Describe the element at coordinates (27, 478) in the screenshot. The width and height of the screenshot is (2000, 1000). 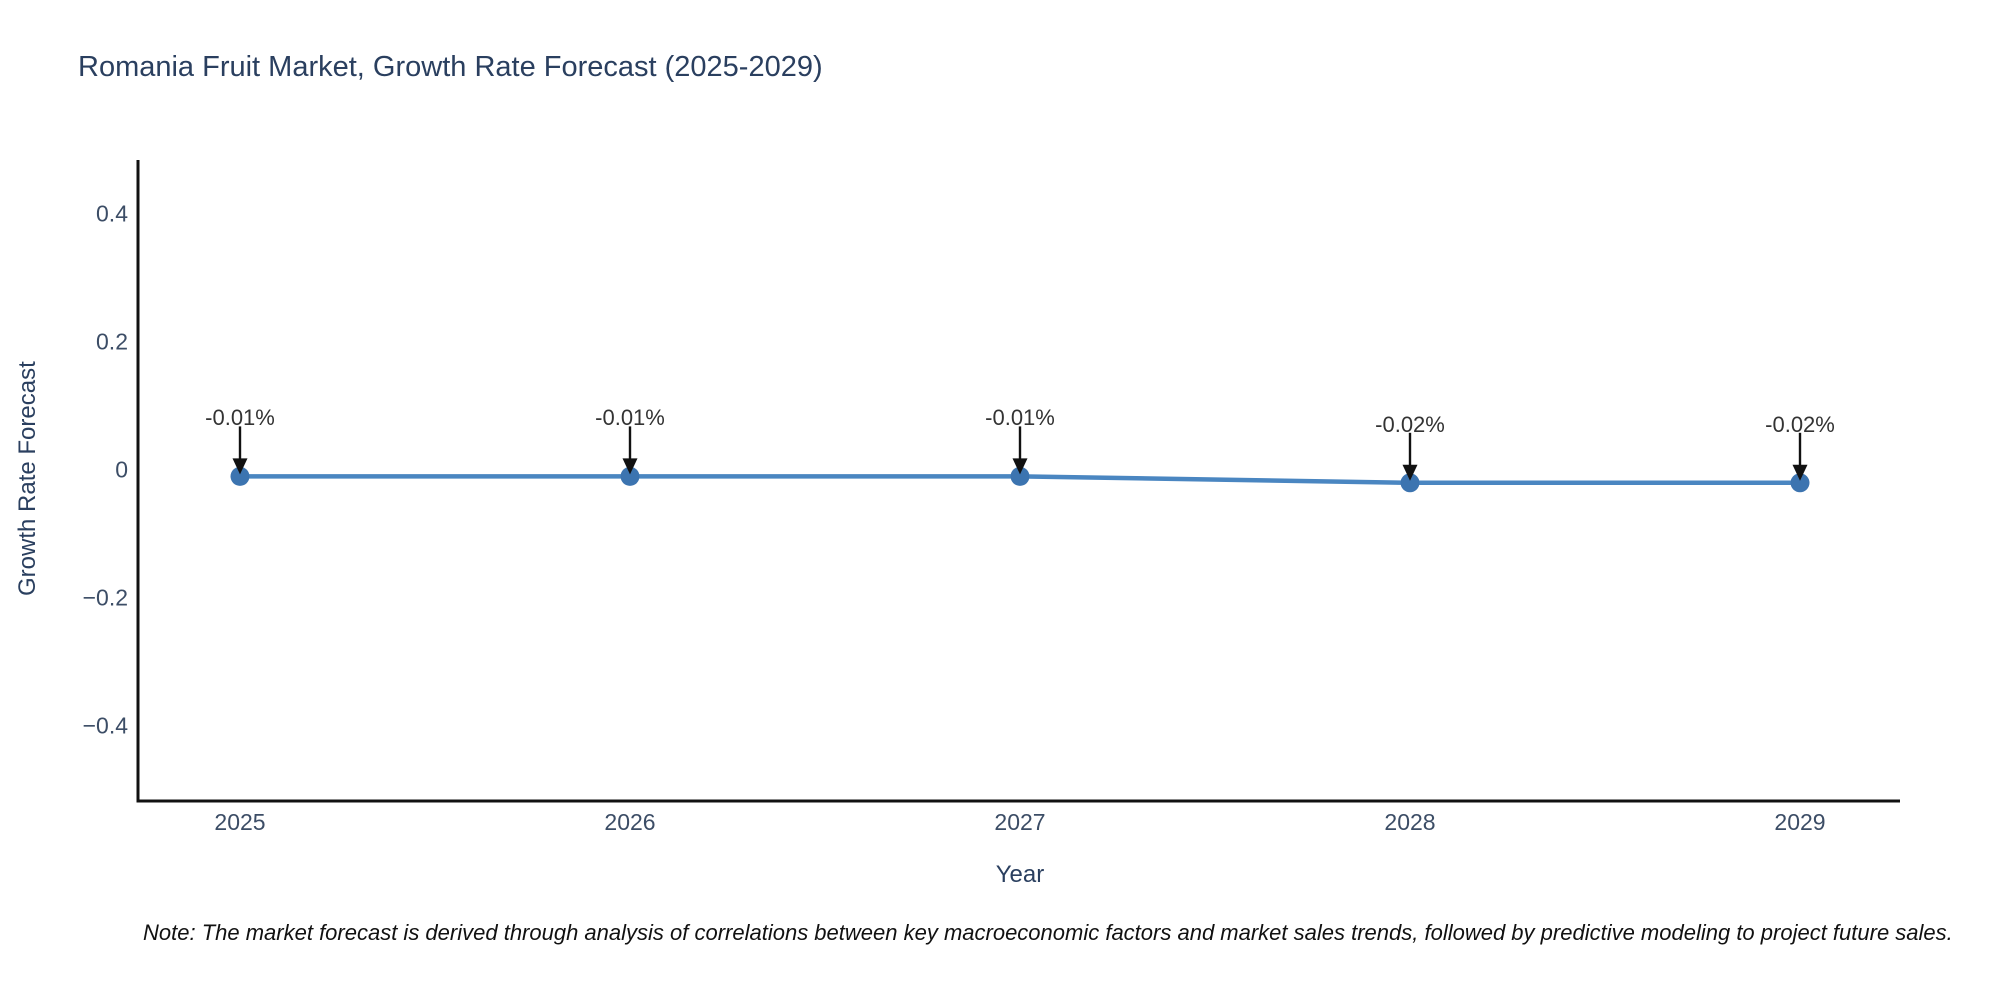
I see `y-axis-title: Growth Rate Forecast` at that location.